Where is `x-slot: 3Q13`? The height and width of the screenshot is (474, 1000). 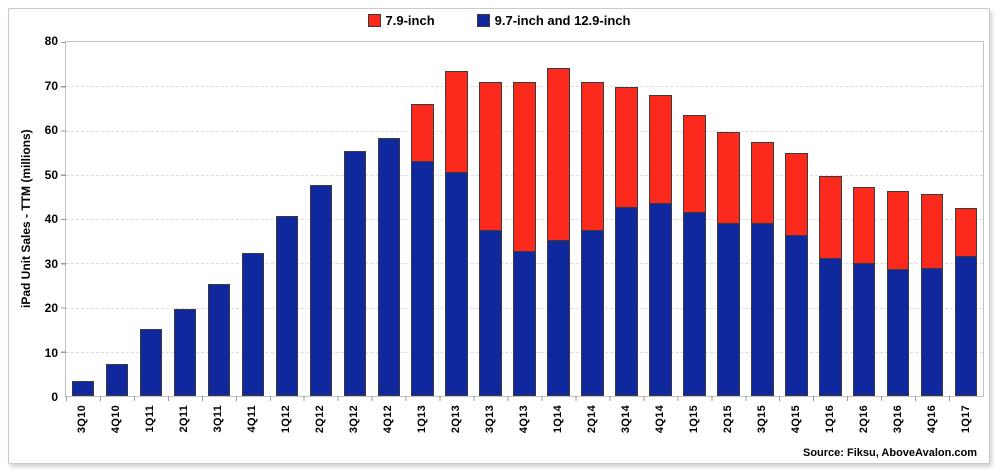 x-slot: 3Q13 is located at coordinates (490, 415).